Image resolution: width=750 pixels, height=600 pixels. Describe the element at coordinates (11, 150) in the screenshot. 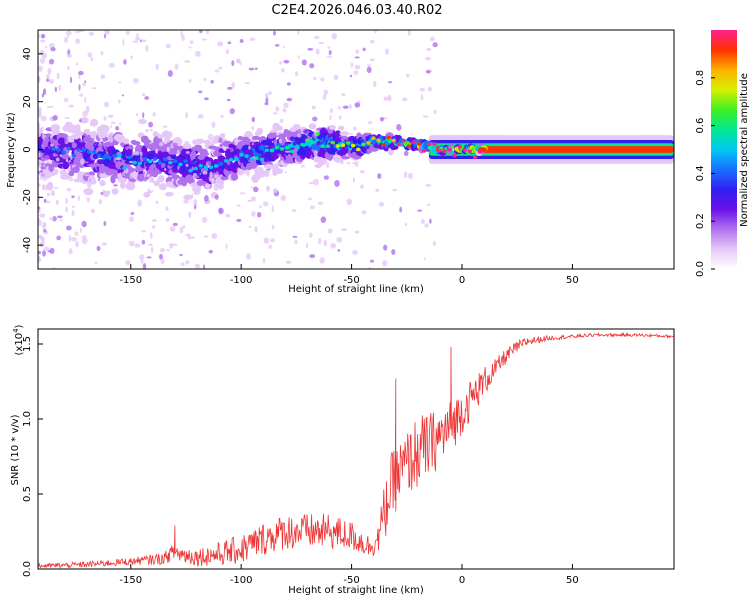

I see `spectrogram-ylabel: Frequency (Hz)` at that location.